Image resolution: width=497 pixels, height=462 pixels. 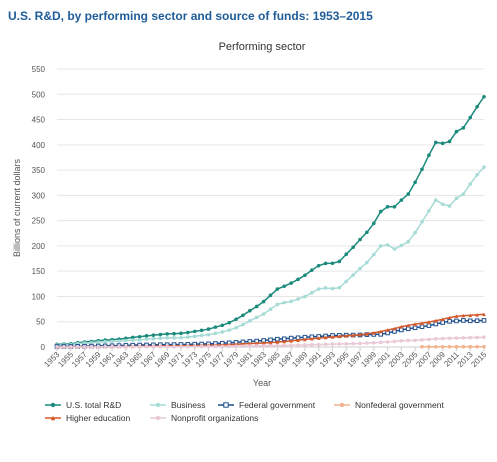 What do you see at coordinates (39, 271) in the screenshot?
I see `y-tick-label: 150` at bounding box center [39, 271].